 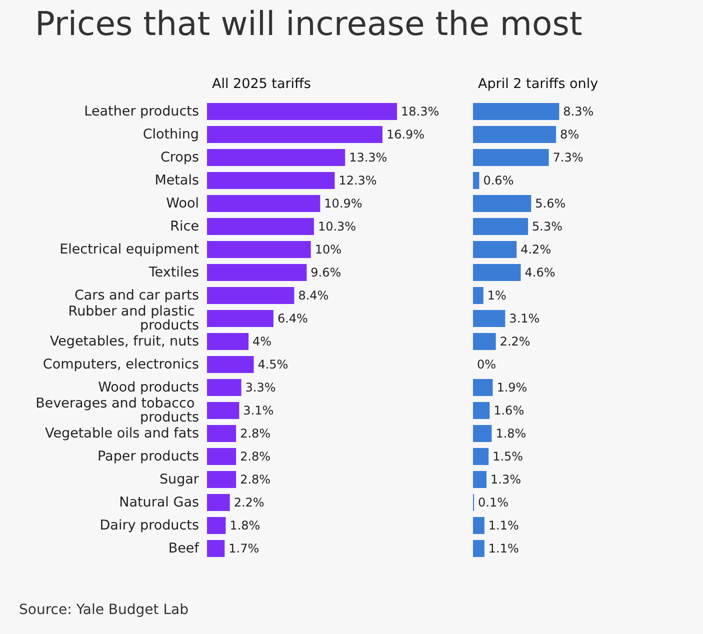 I want to click on y-tick-label: Computers, electronics, so click(x=120, y=364).